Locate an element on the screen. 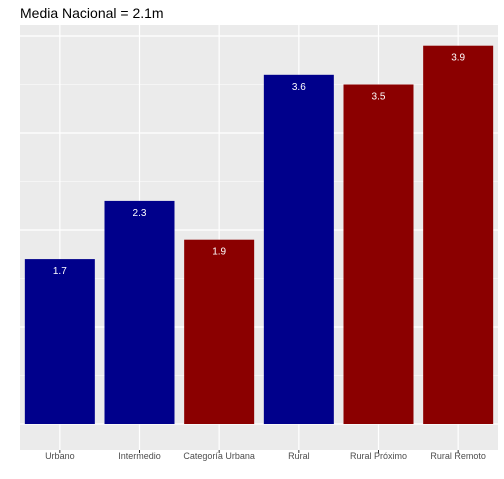 The width and height of the screenshot is (504, 479). data-label: 3.5 is located at coordinates (379, 97).